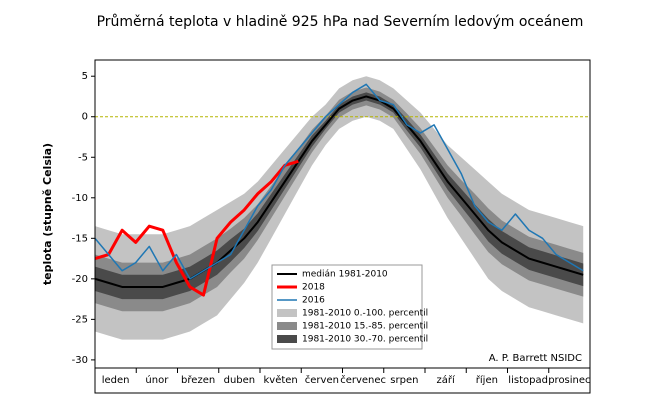 The image size is (650, 400). Describe the element at coordinates (313, 301) in the screenshot. I see `legend-label: 2016` at that location.